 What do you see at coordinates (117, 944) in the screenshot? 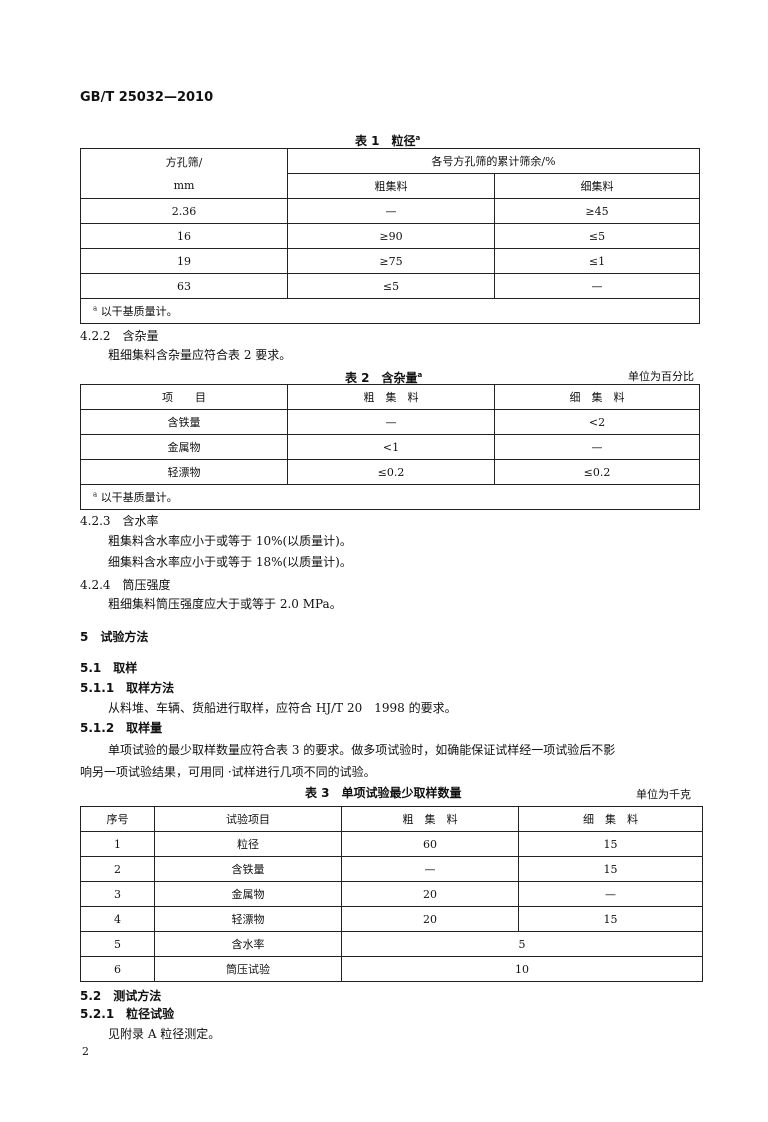
I see `cell: 5` at bounding box center [117, 944].